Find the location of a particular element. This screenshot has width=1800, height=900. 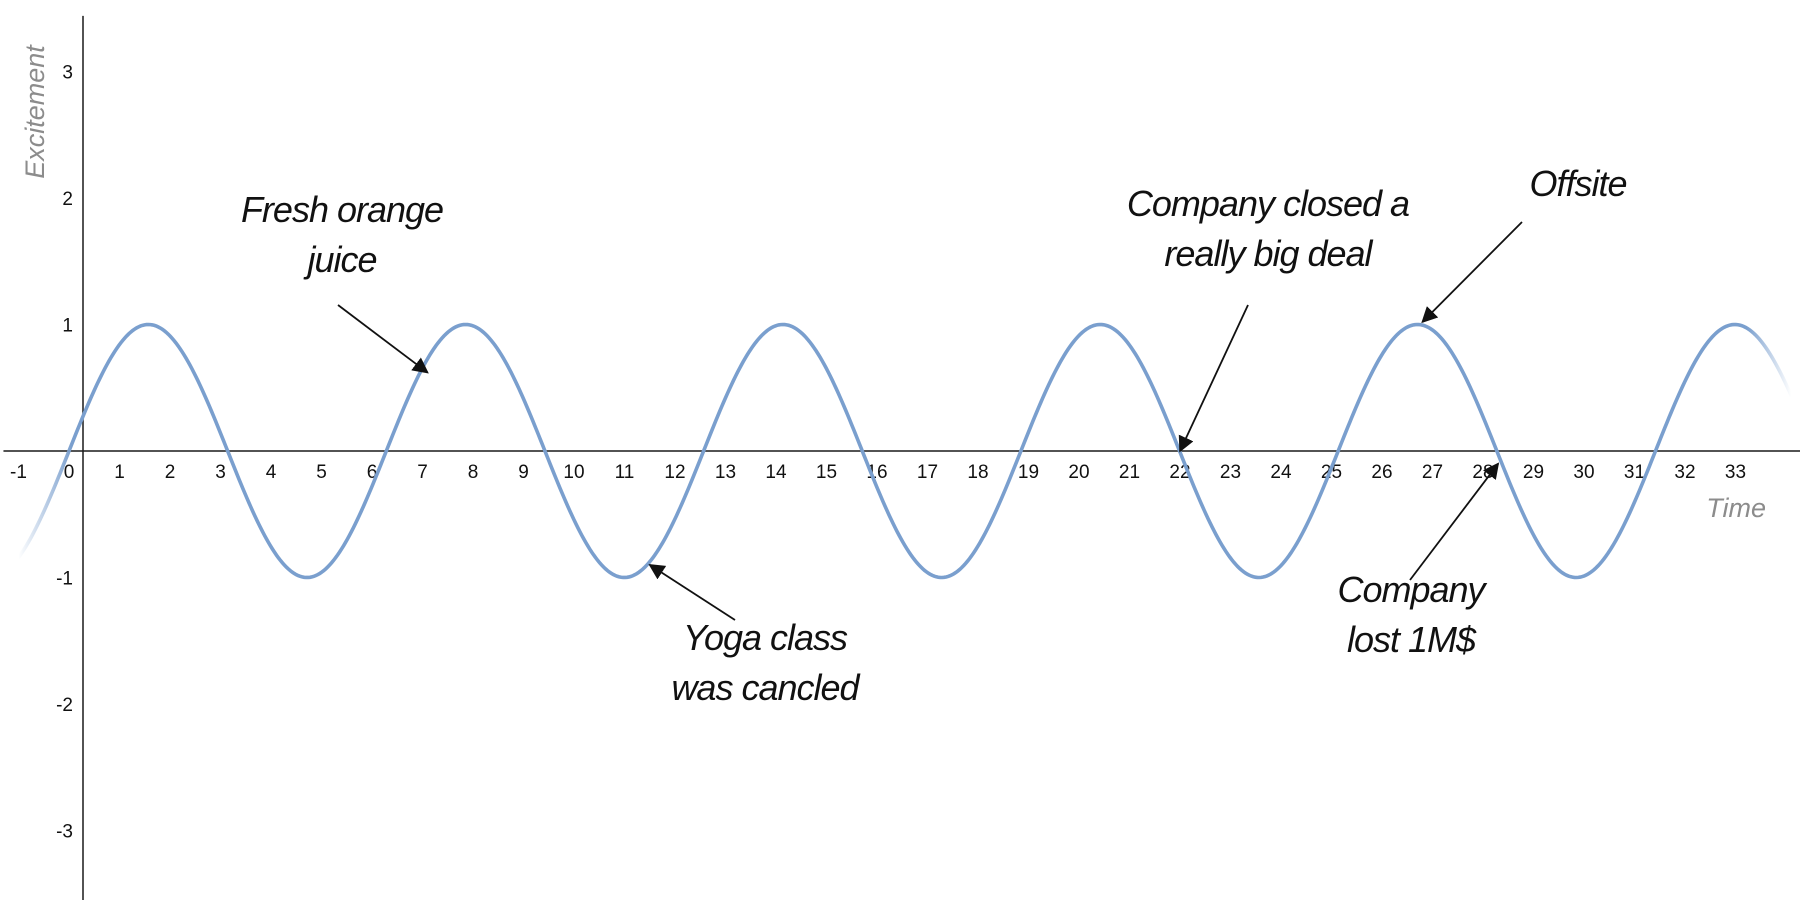

annotation: Company closed a really big deal is located at coordinates (1268, 318).